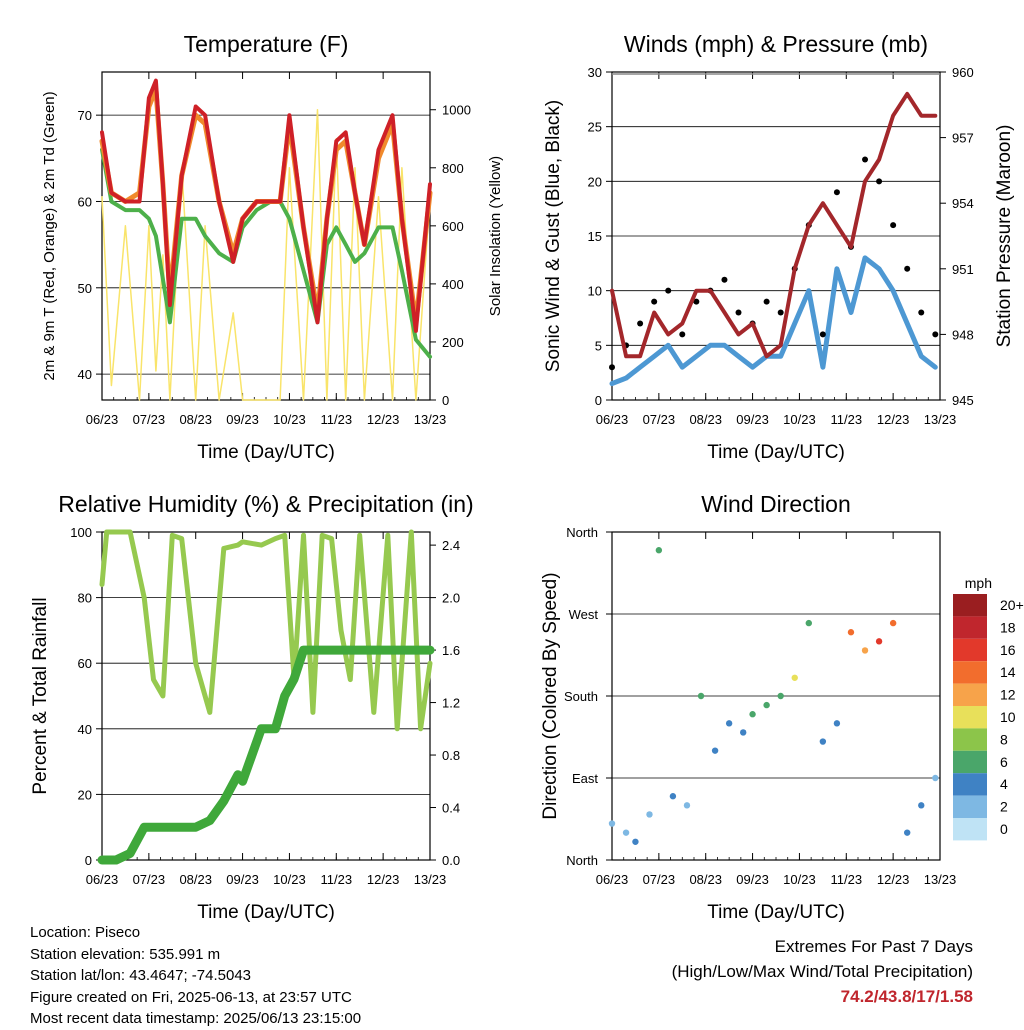 This screenshot has width=1024, height=1030. What do you see at coordinates (49, 235) in the screenshot?
I see `y-axis-label: 2m & 9m T (Red, Orange) & 2m Td (Green)` at bounding box center [49, 235].